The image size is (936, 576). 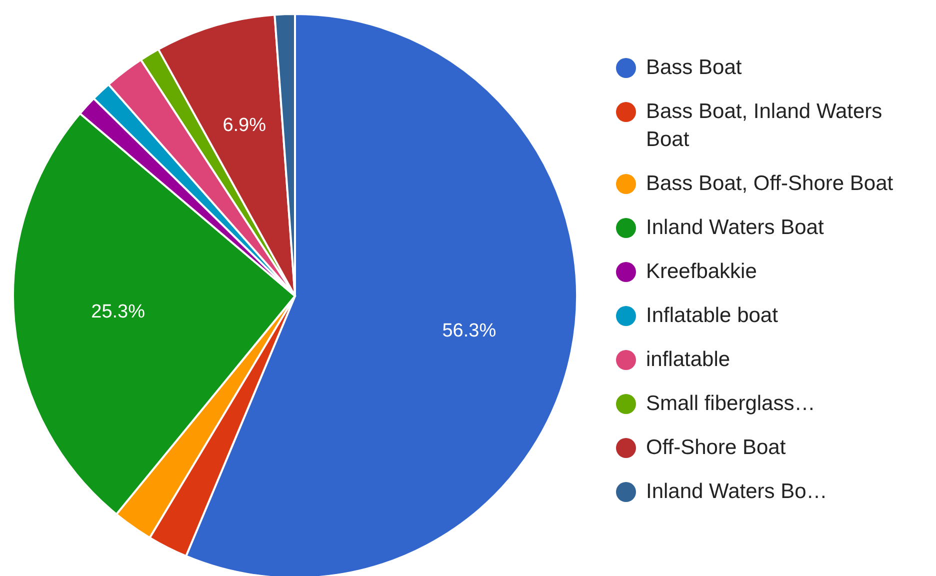 What do you see at coordinates (702, 272) in the screenshot?
I see `legend-label: Kreefbakkie` at bounding box center [702, 272].